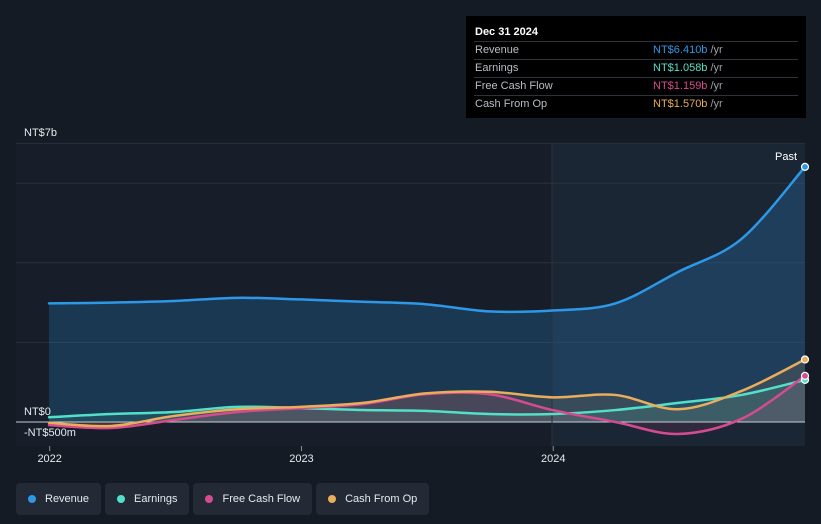 Image resolution: width=821 pixels, height=524 pixels. I want to click on legend-item-earnings: Earnings, so click(147, 499).